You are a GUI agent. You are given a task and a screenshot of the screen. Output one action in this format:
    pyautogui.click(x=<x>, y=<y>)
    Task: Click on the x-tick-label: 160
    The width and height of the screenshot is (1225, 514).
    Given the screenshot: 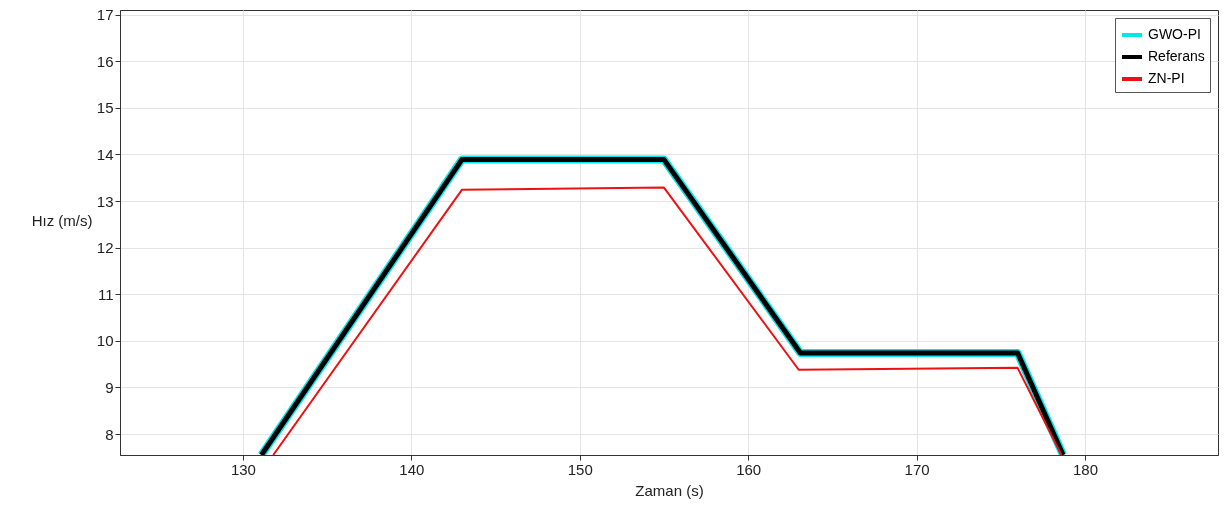 What is the action you would take?
    pyautogui.click(x=749, y=469)
    